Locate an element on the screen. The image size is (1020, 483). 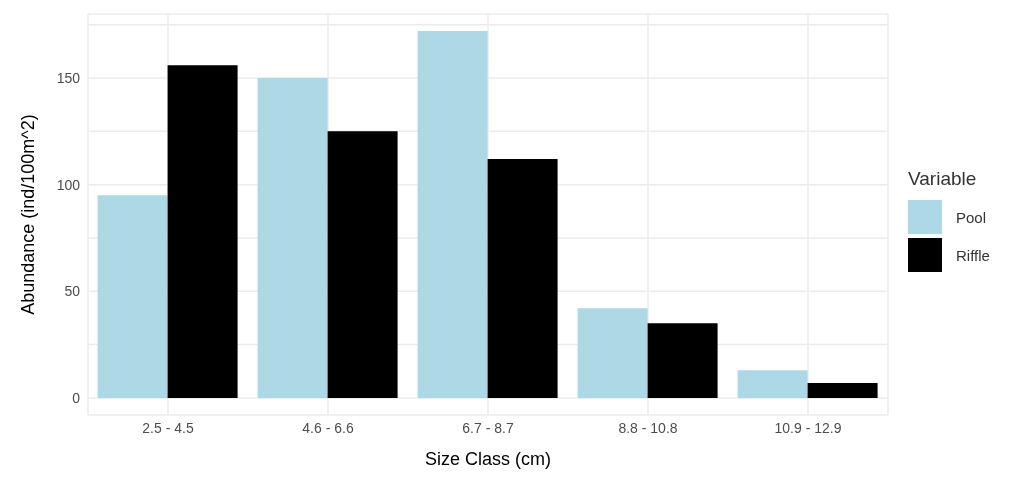
x-tick-label: 8.8 - 10.8 is located at coordinates (648, 427).